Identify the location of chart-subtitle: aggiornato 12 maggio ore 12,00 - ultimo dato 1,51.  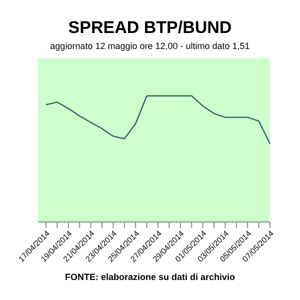
(150, 46).